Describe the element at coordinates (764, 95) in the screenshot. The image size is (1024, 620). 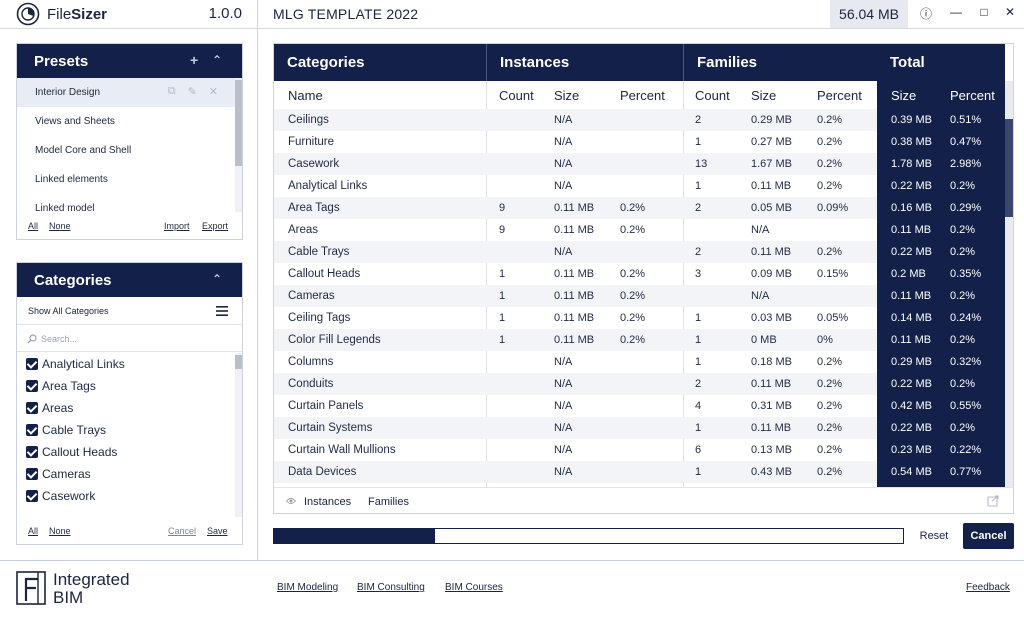
I see `col-family-size: Size` at that location.